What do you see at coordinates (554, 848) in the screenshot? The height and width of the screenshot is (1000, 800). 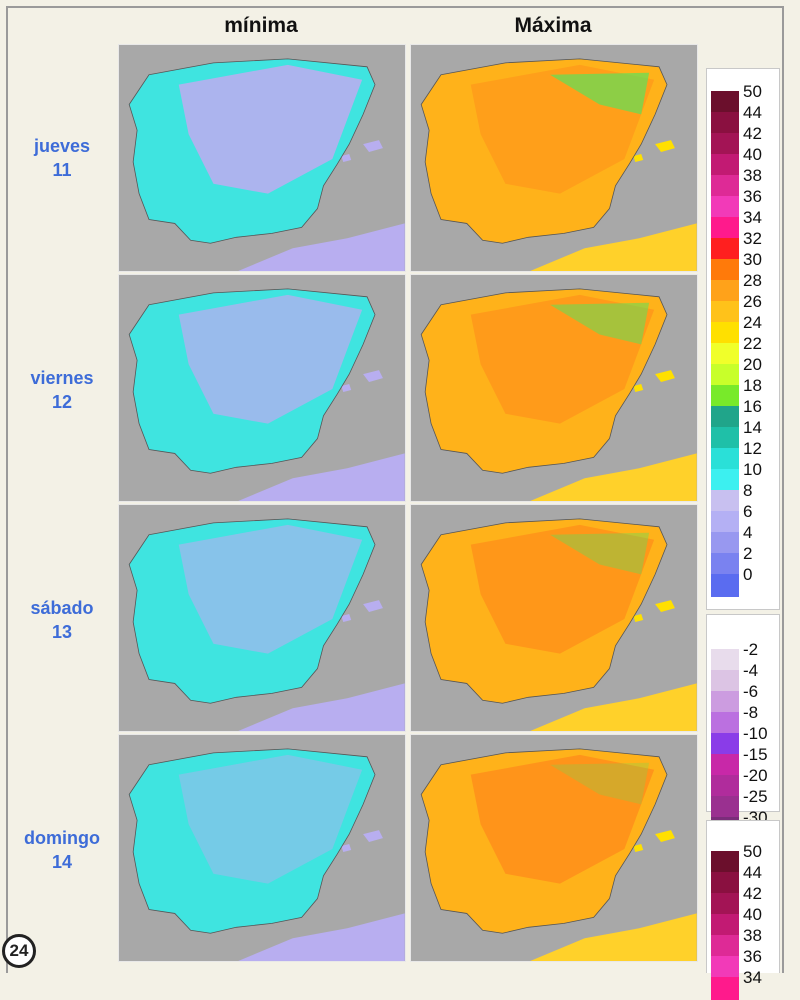 I see `map-max-domingo` at bounding box center [554, 848].